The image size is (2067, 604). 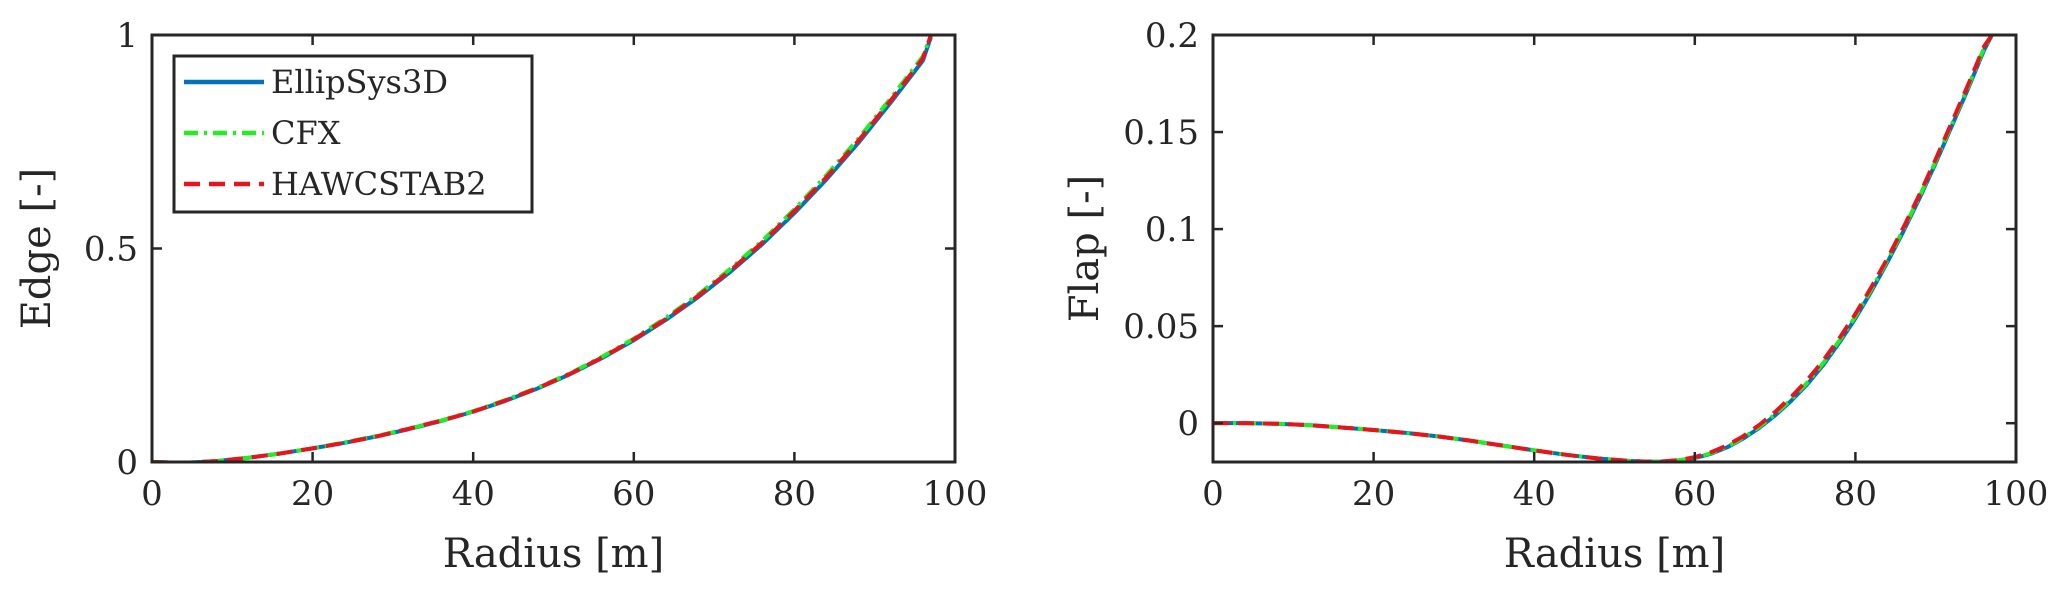 What do you see at coordinates (473, 494) in the screenshot?
I see `edge-xtick-label: 40` at bounding box center [473, 494].